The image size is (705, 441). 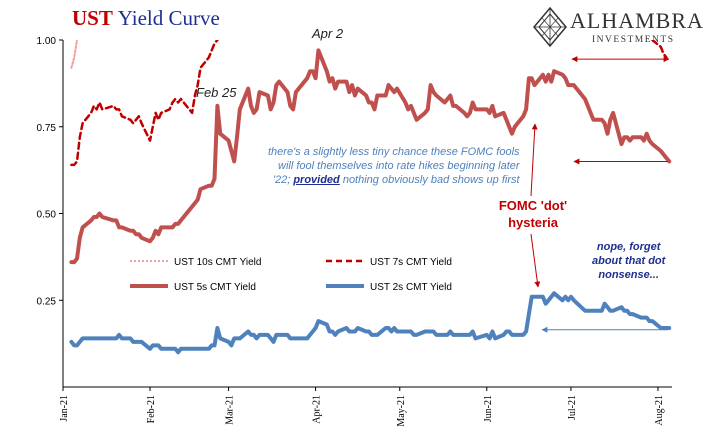 What do you see at coordinates (317, 409) in the screenshot?
I see `x-tick-label: Apr-21` at bounding box center [317, 409].